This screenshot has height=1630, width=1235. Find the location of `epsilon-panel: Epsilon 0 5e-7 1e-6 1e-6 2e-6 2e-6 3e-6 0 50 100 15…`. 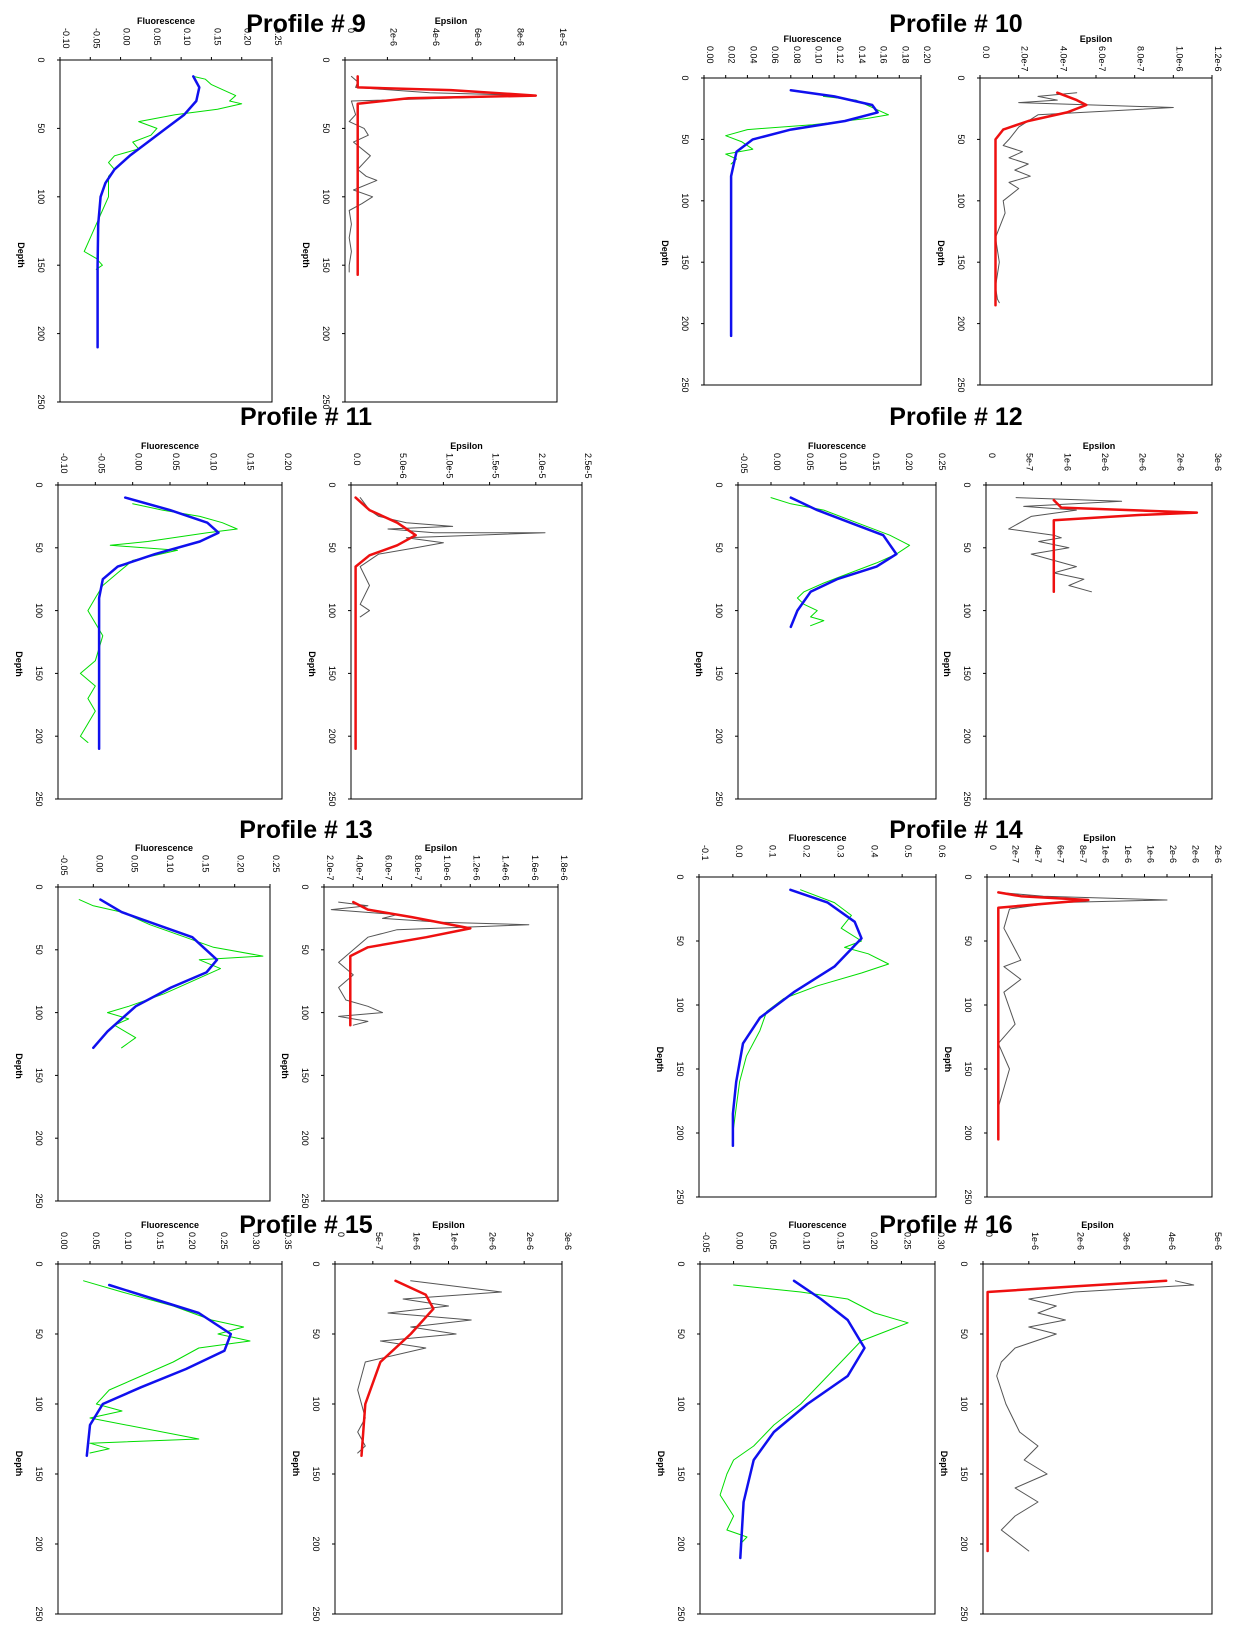

epsilon-panel: Epsilon 0 5e-7 1e-6 1e-6 2e-6 2e-6 3e-6 0 50 100 15… is located at coordinates (432, 1421).